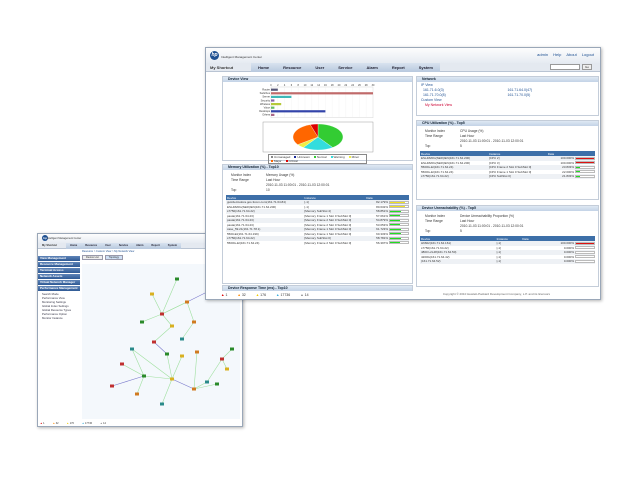  I want to click on sidebar-item: Global Resource Types, so click(57, 310).